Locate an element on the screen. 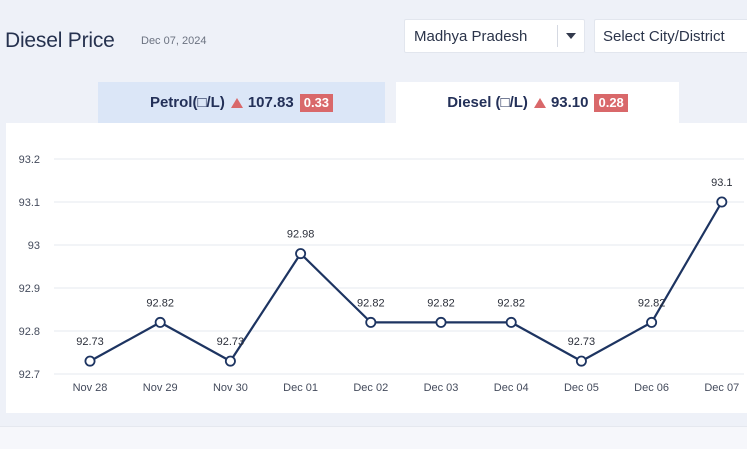 Image resolution: width=747 pixels, height=449 pixels. tab-diesel: Diesel (□/L) 93.10 0.28 is located at coordinates (537, 102).